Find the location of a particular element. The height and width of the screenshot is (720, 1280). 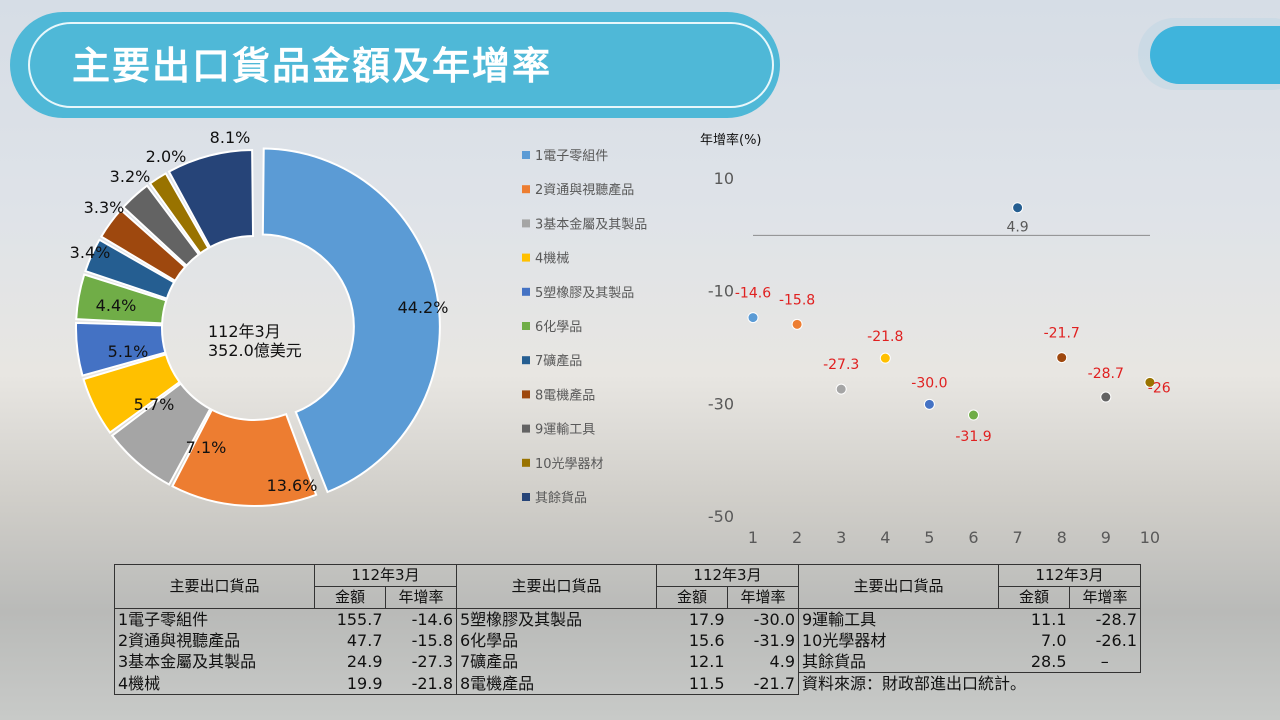

slice-label: 13.6% is located at coordinates (292, 485).